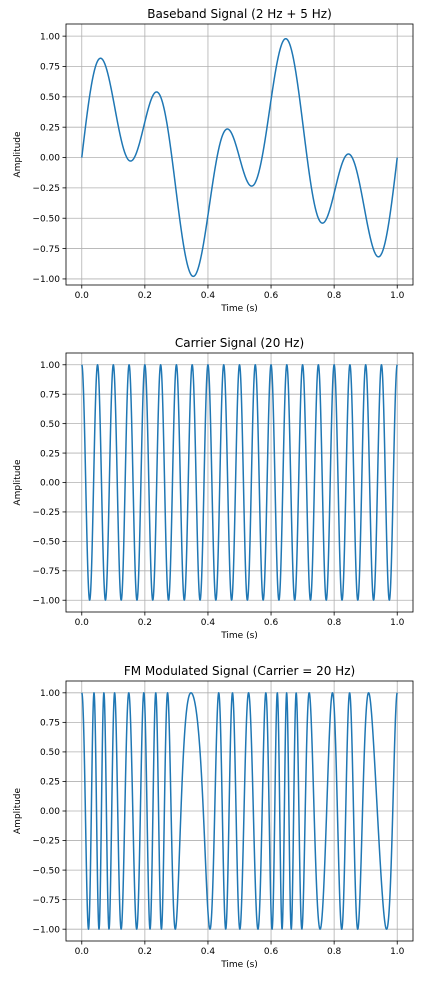  What do you see at coordinates (50, 812) in the screenshot?
I see `fm-y-tick-label: 0.00` at bounding box center [50, 812].